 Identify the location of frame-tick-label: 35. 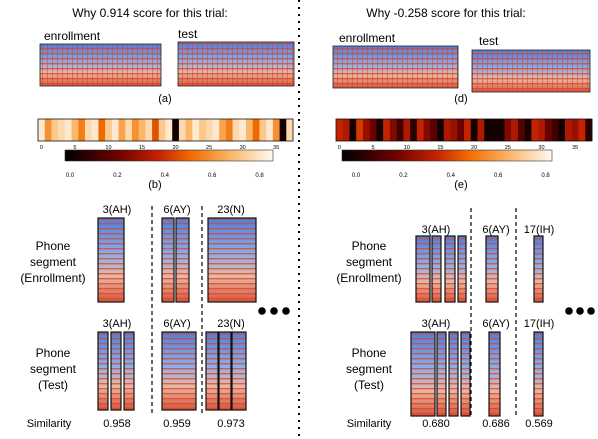
(575, 148).